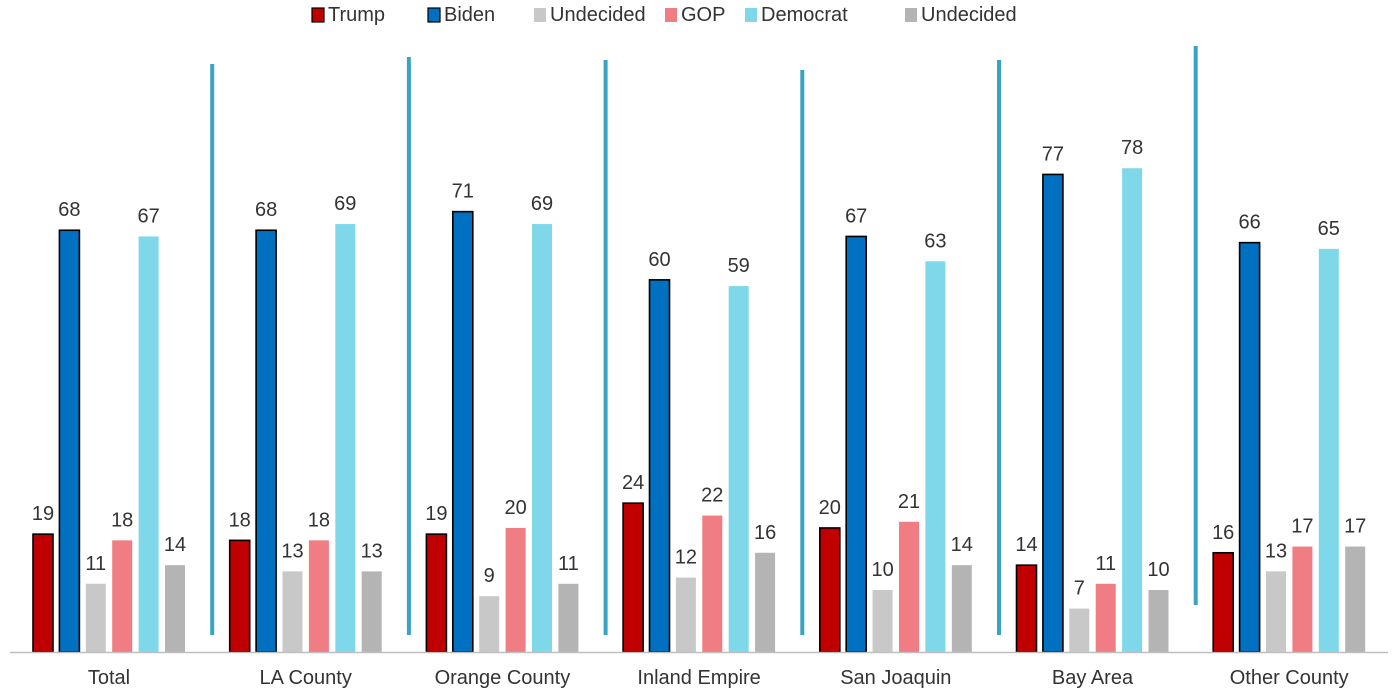  Describe the element at coordinates (1249, 223) in the screenshot. I see `data-label: 66` at that location.